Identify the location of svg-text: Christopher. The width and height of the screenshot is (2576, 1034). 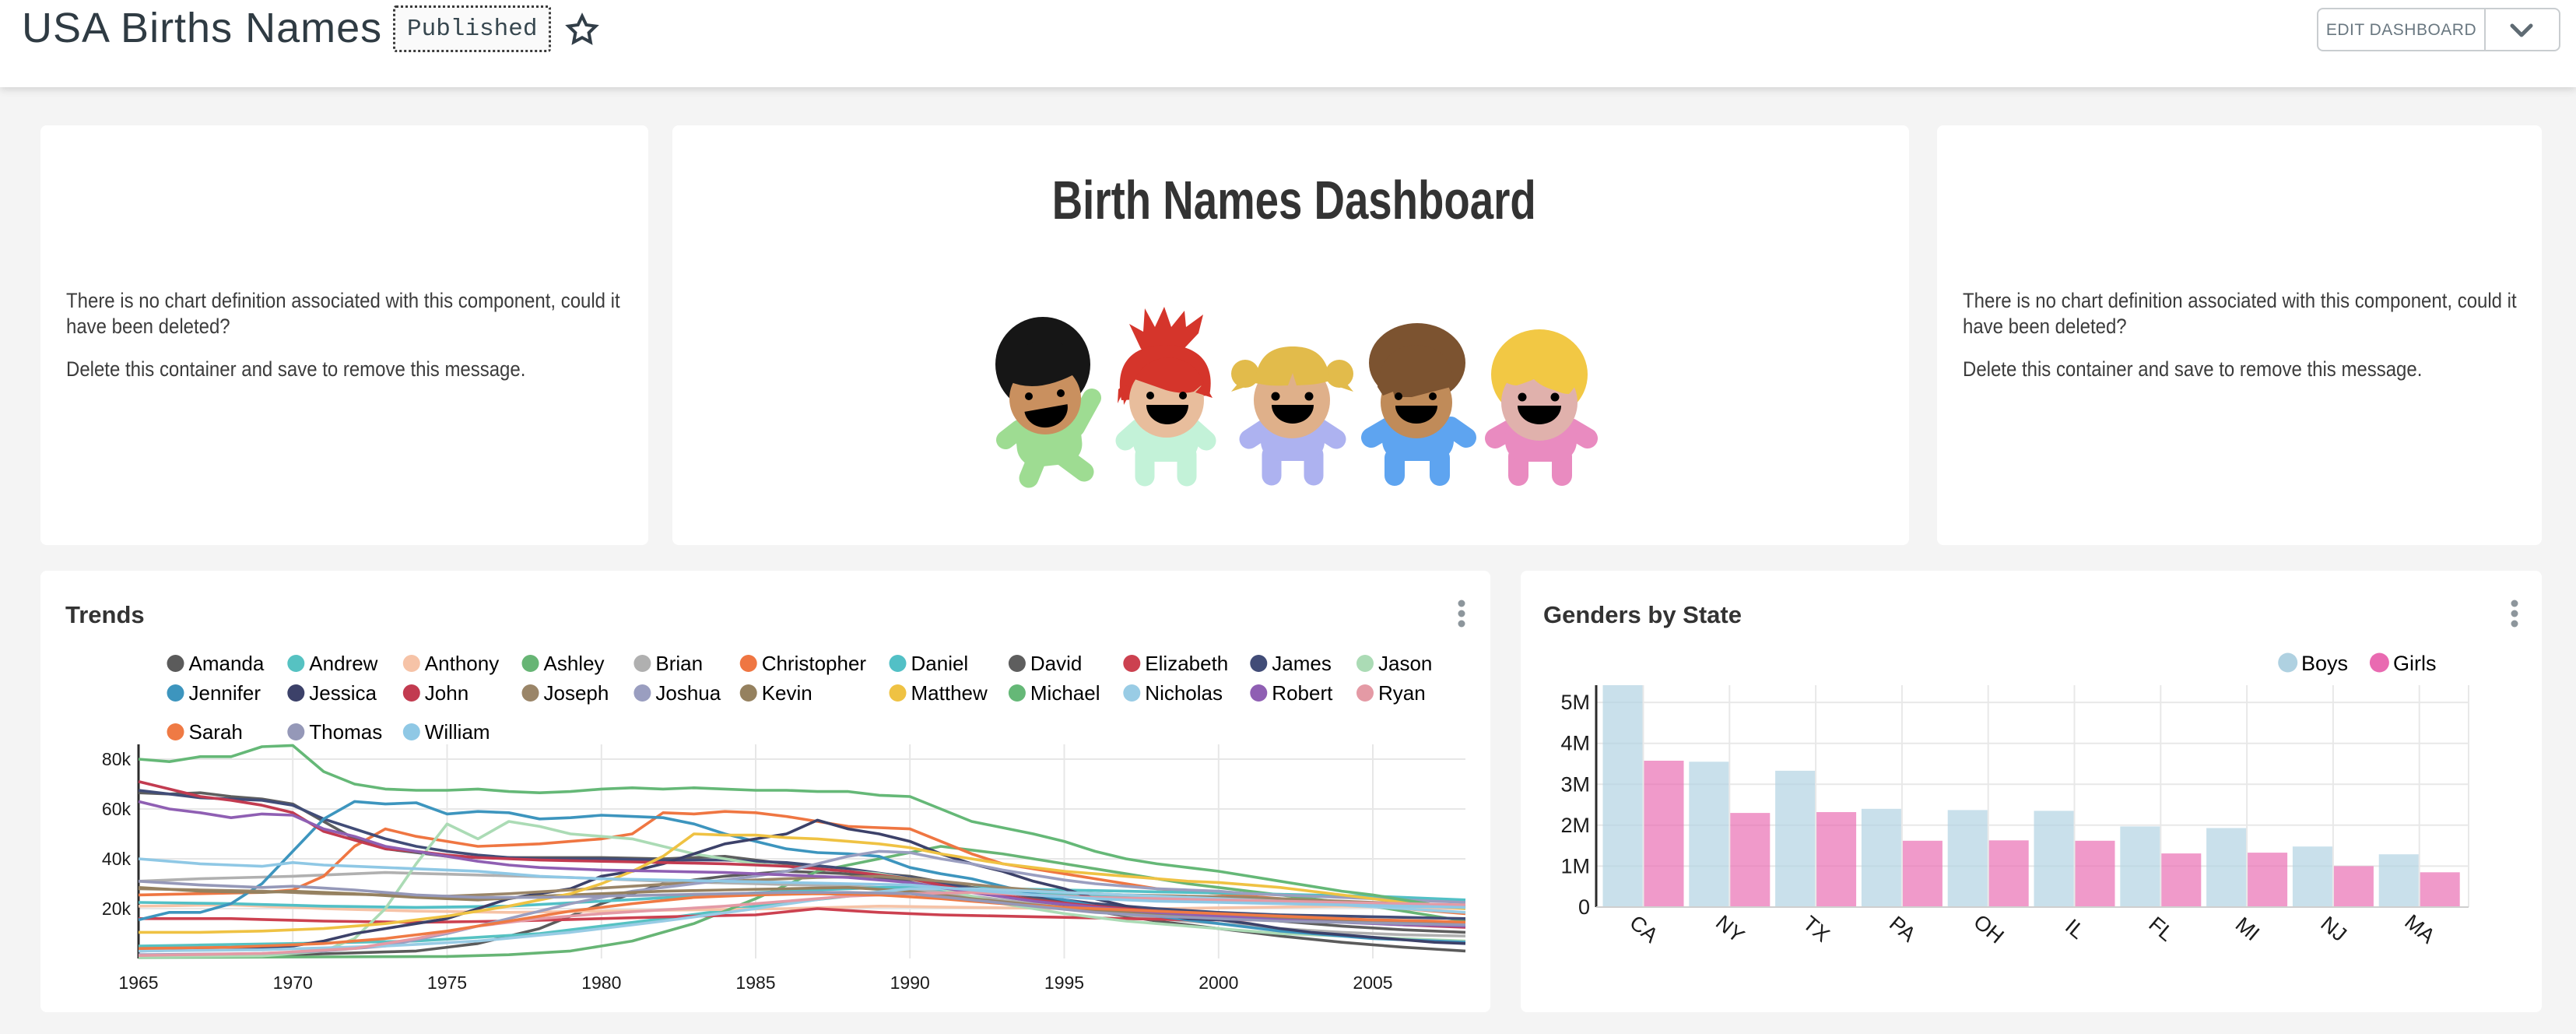
(815, 663).